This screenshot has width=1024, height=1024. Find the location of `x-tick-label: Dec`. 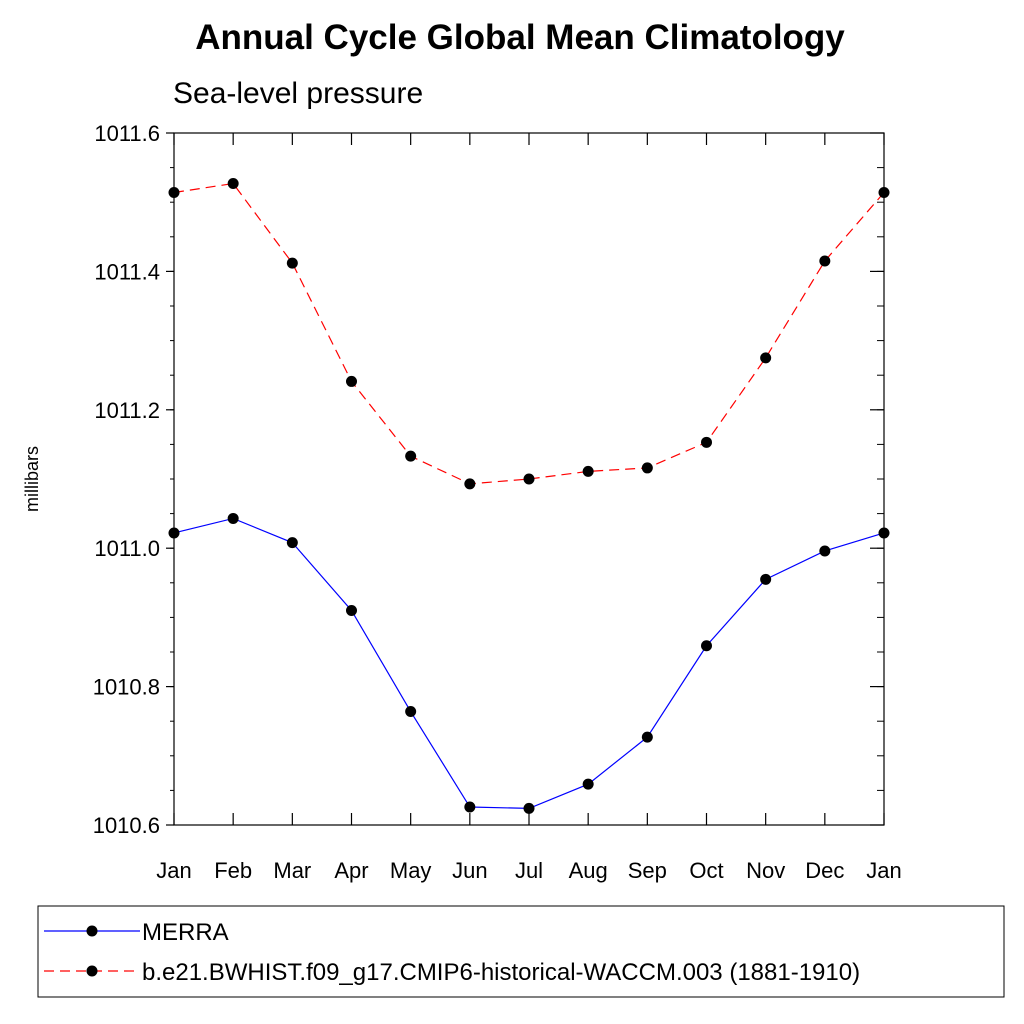

x-tick-label: Dec is located at coordinates (824, 870).